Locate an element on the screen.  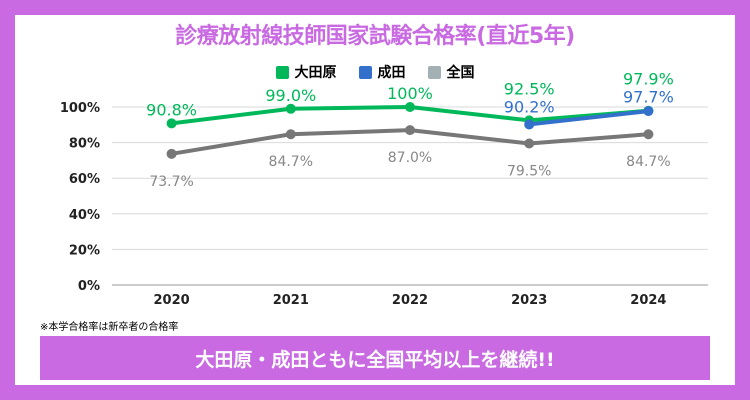
y-tick-label: 100% is located at coordinates (80, 108).